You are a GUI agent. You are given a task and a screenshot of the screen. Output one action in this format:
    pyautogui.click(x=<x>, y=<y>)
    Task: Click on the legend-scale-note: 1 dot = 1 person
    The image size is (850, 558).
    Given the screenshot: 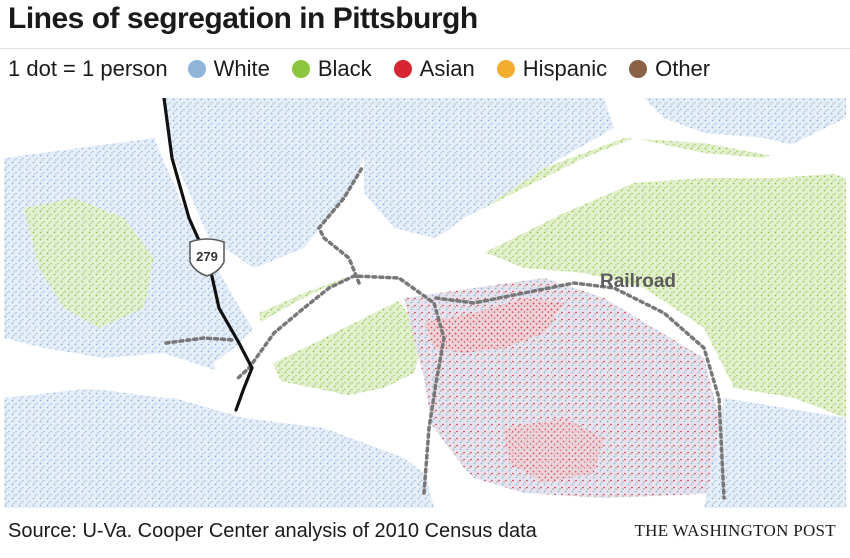 What is the action you would take?
    pyautogui.click(x=88, y=68)
    